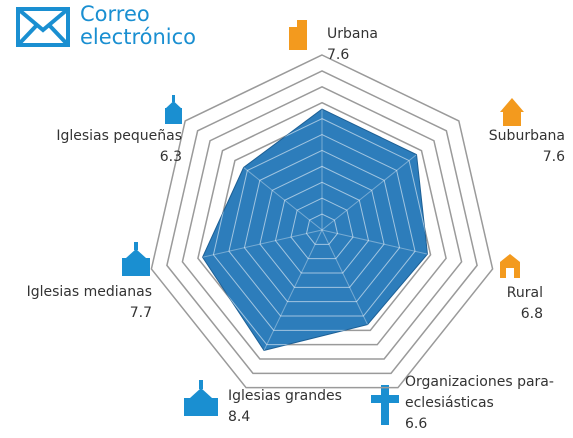 The image size is (573, 438). I want to click on email-icon-lines, so click(43, 27).